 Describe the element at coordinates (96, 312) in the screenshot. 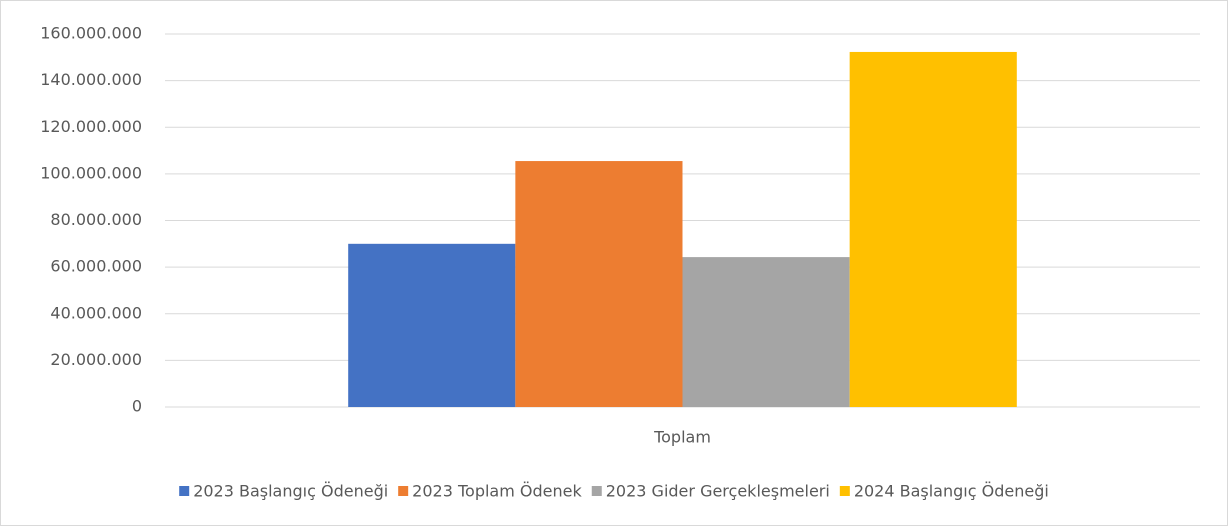

I see `y-tick-label: 40.000.000` at that location.